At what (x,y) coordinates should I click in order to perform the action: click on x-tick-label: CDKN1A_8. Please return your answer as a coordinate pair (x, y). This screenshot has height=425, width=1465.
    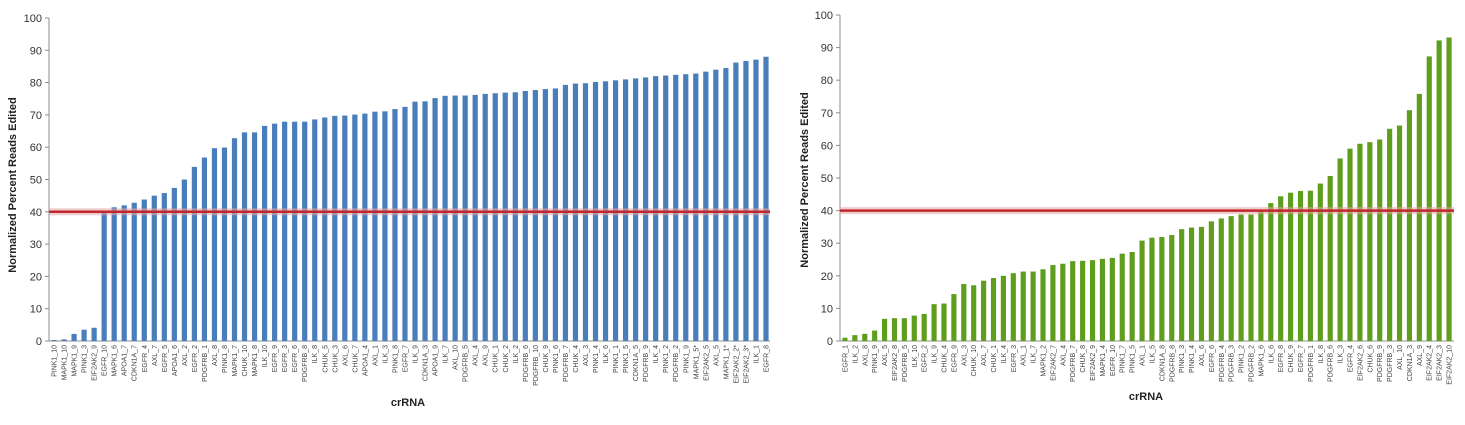
    Looking at the image, I should click on (1162, 363).